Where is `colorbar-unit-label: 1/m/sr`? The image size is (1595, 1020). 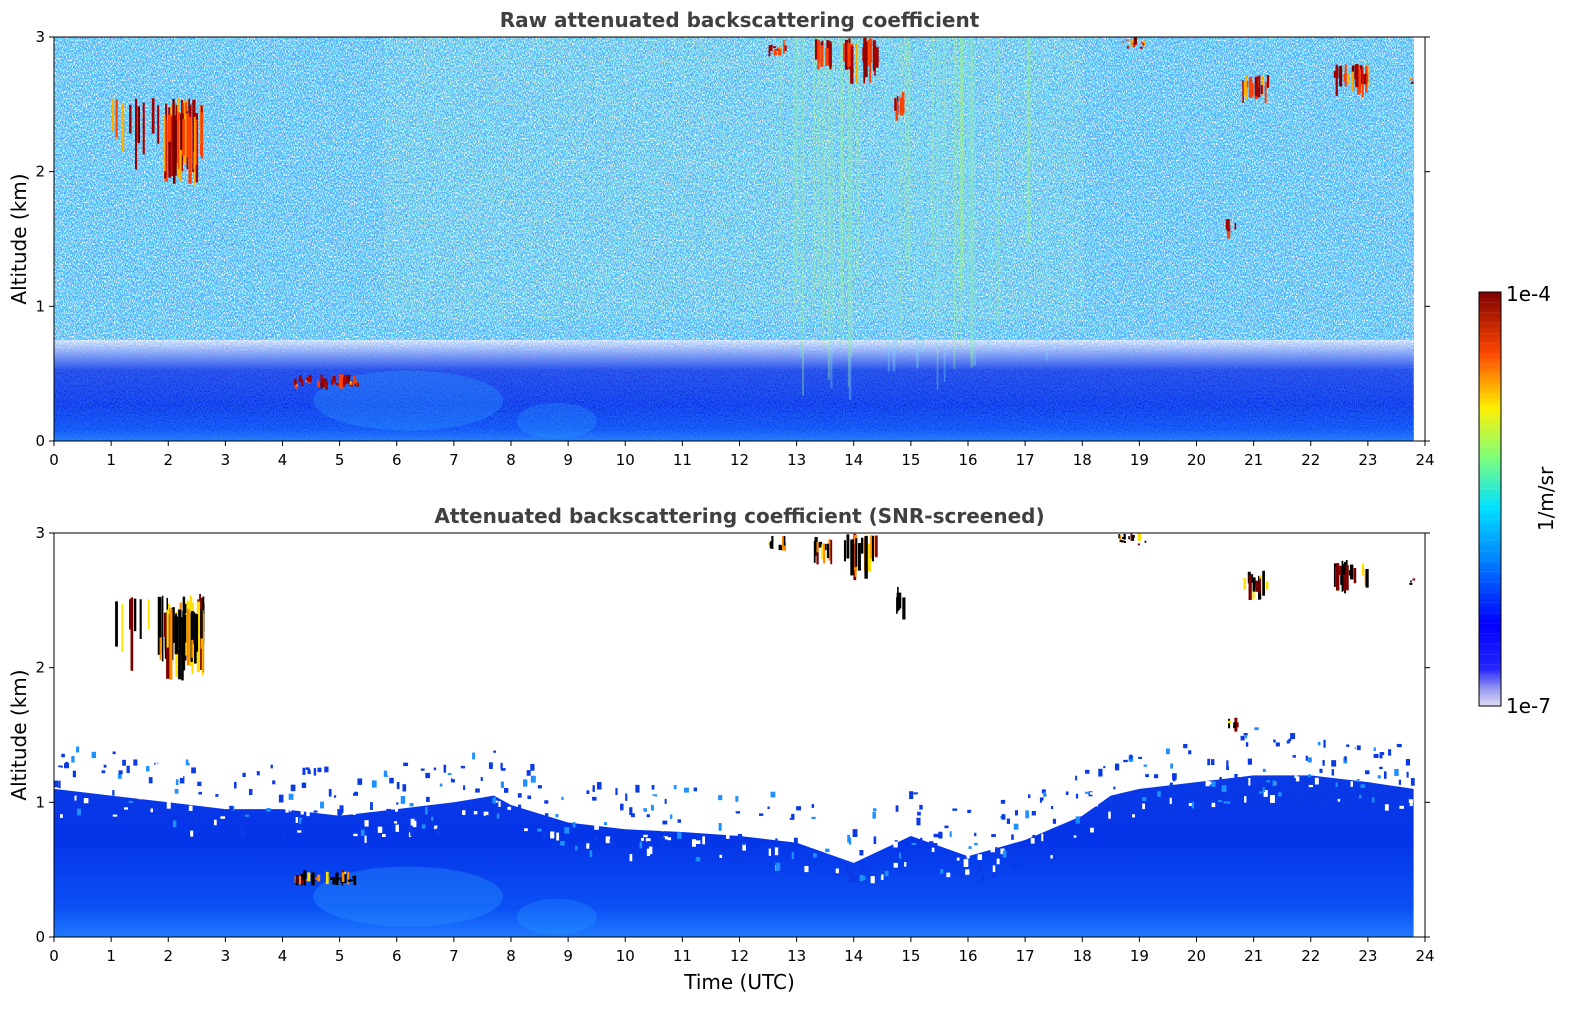
colorbar-unit-label: 1/m/sr is located at coordinates (1546, 498).